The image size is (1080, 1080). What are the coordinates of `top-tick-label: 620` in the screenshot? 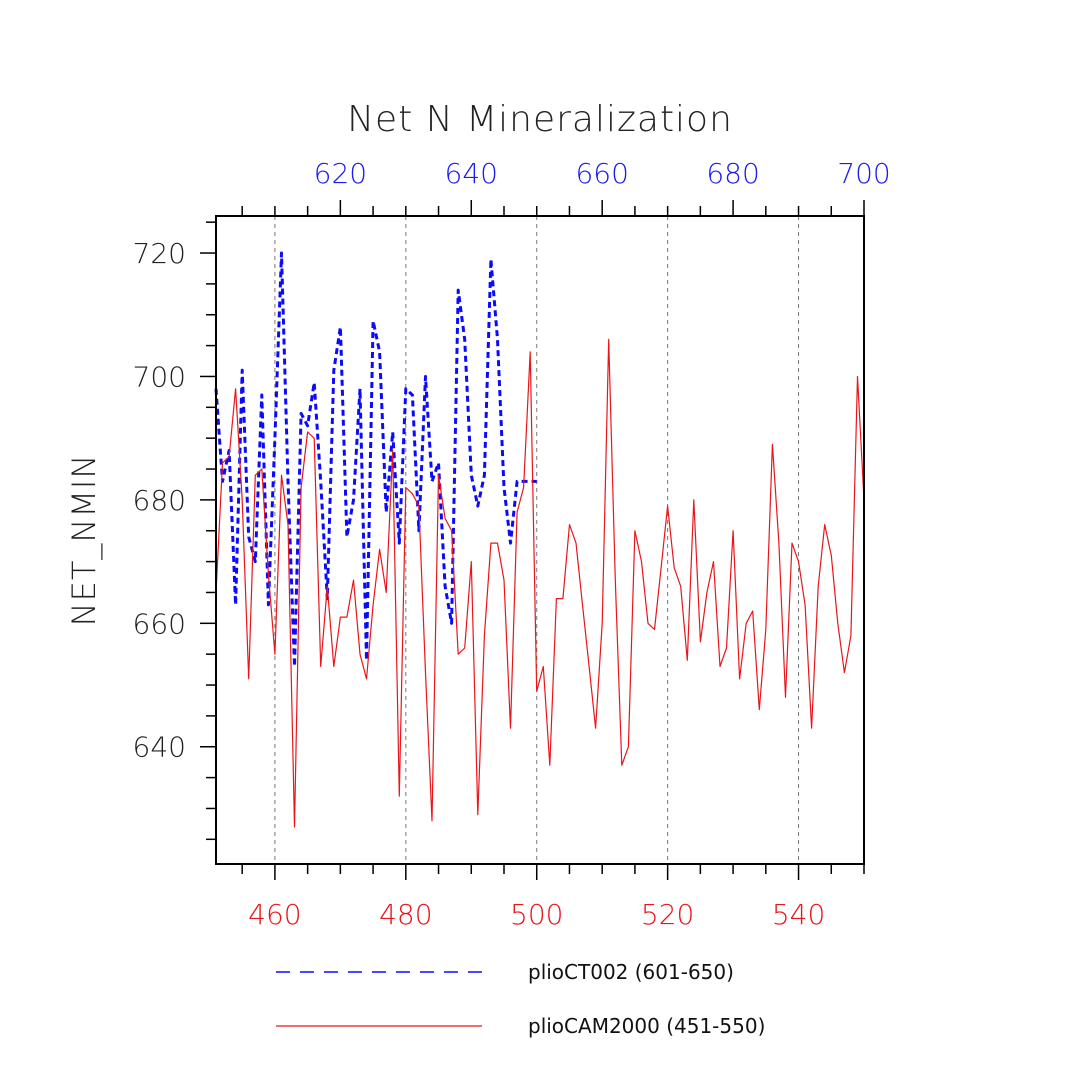 It's located at (340, 173).